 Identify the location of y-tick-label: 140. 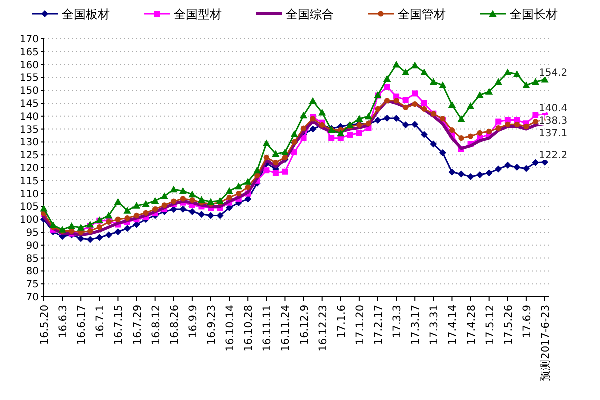
(29, 117).